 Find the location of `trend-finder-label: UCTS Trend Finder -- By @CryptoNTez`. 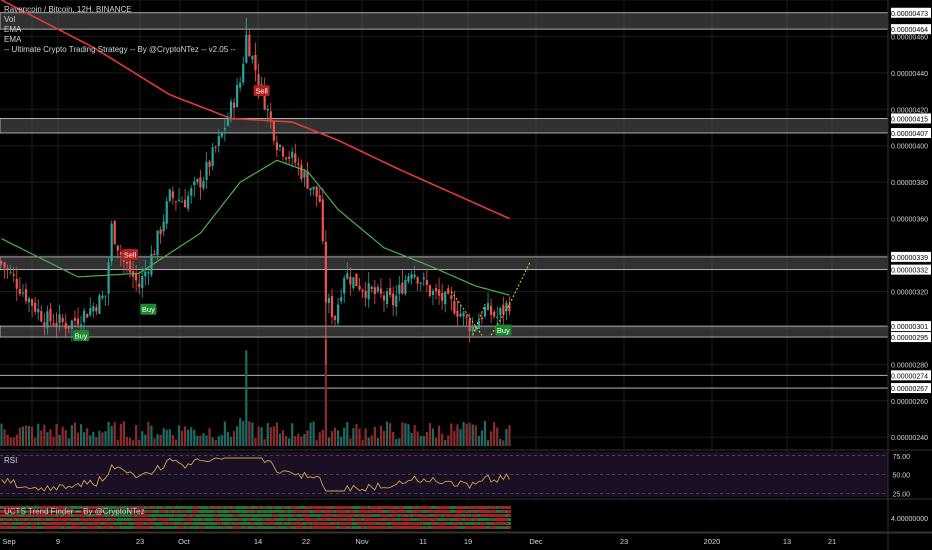

trend-finder-label: UCTS Trend Finder -- By @CryptoNTez is located at coordinates (74, 511).